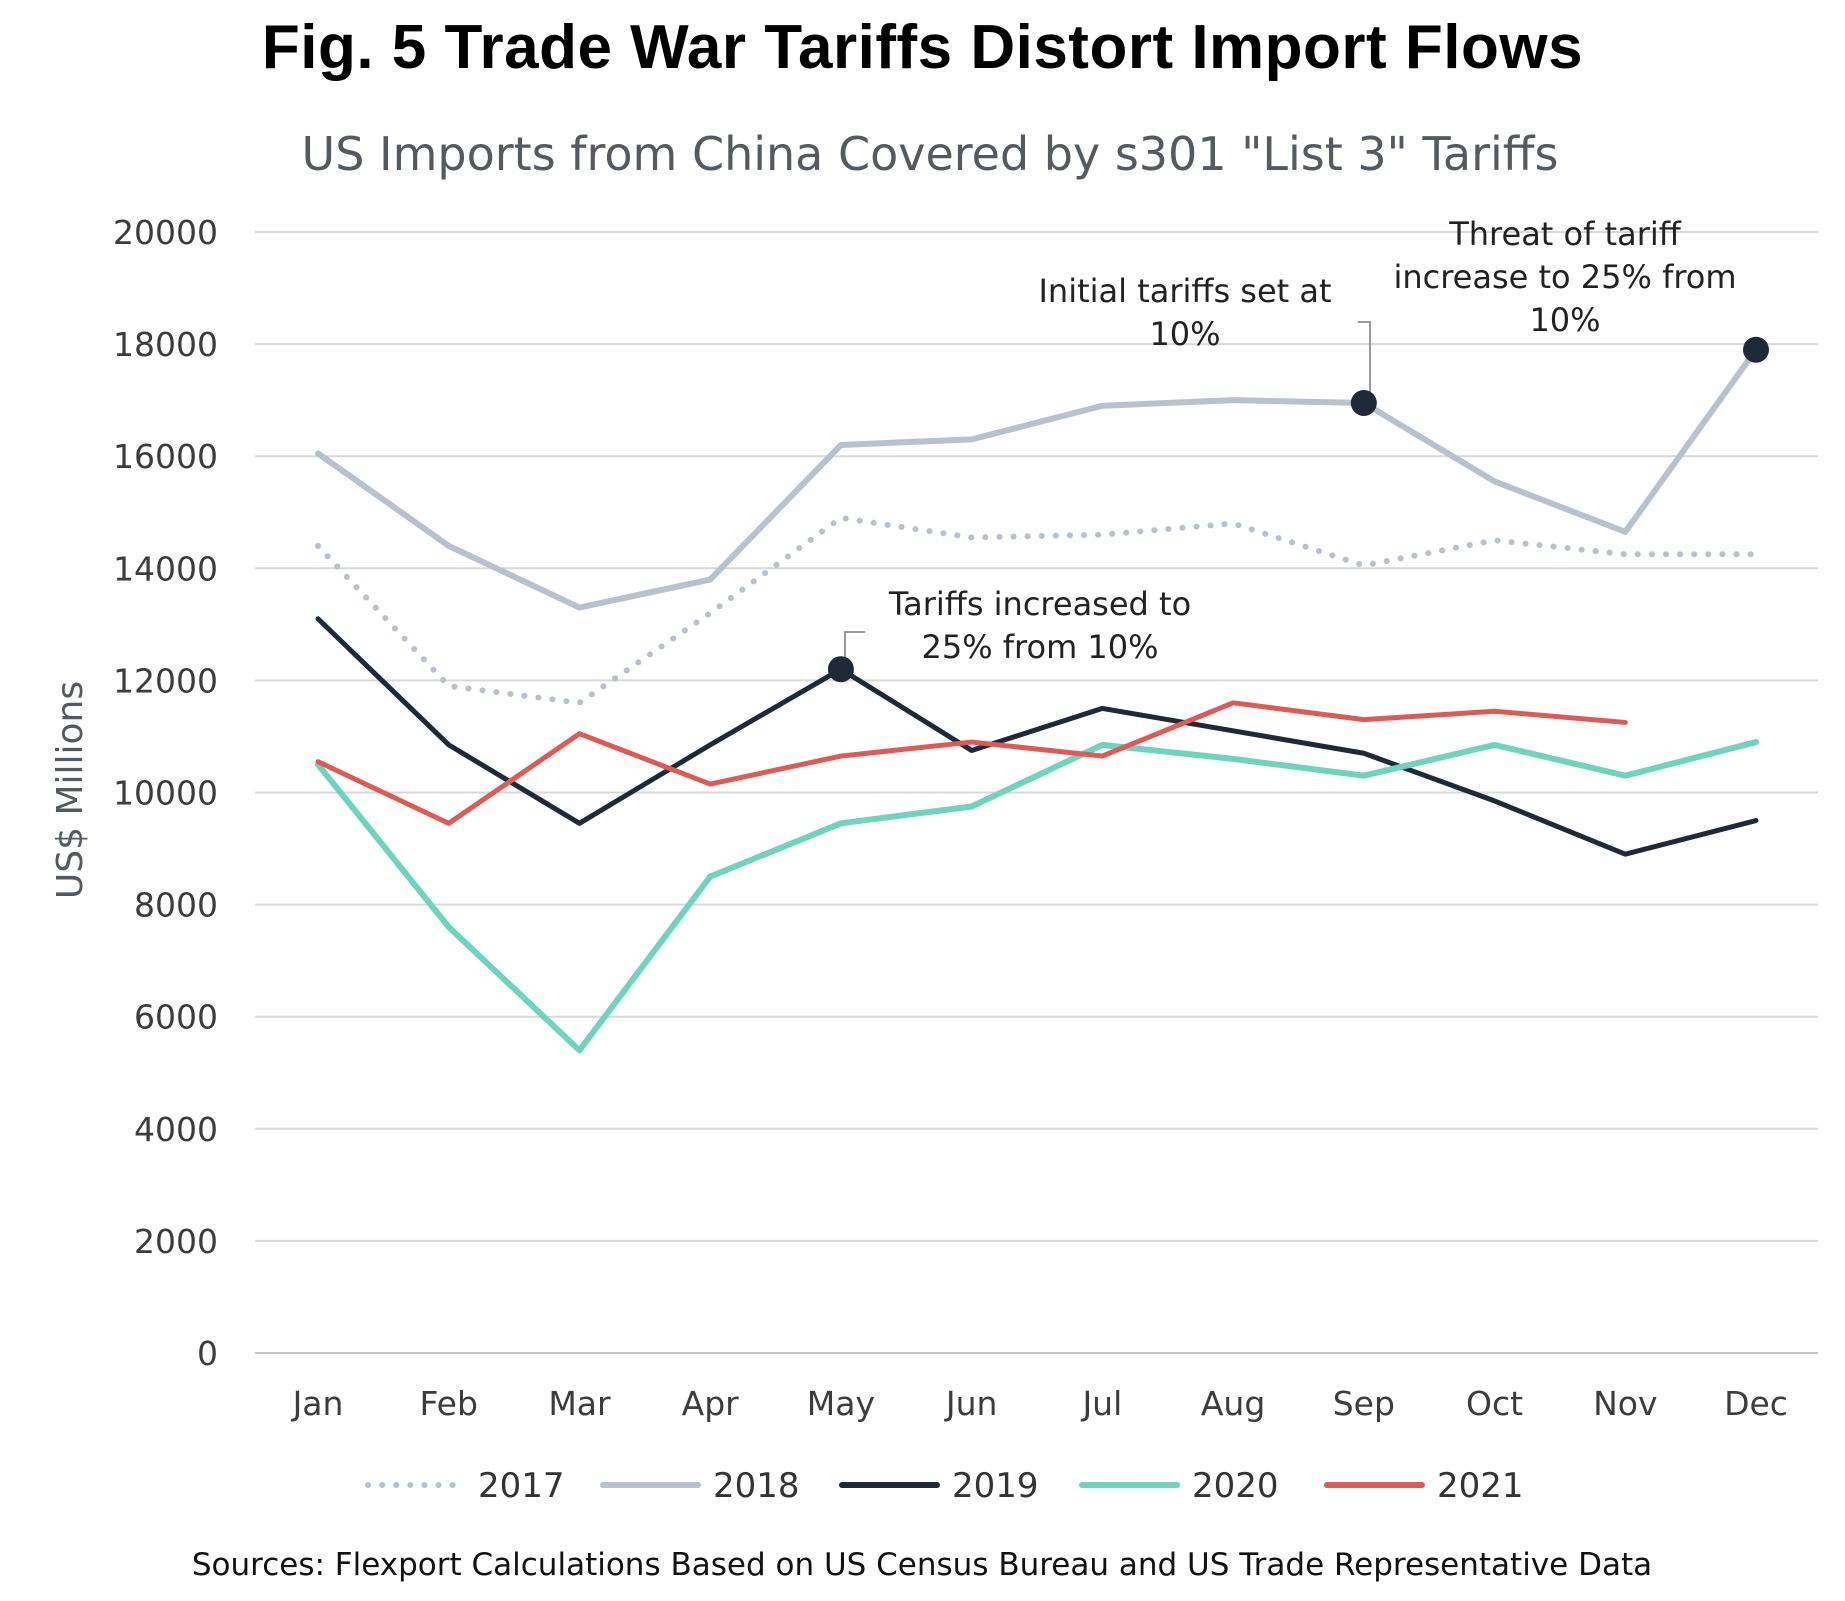 The height and width of the screenshot is (1601, 1845). I want to click on x-tick-label: Mar, so click(579, 1403).